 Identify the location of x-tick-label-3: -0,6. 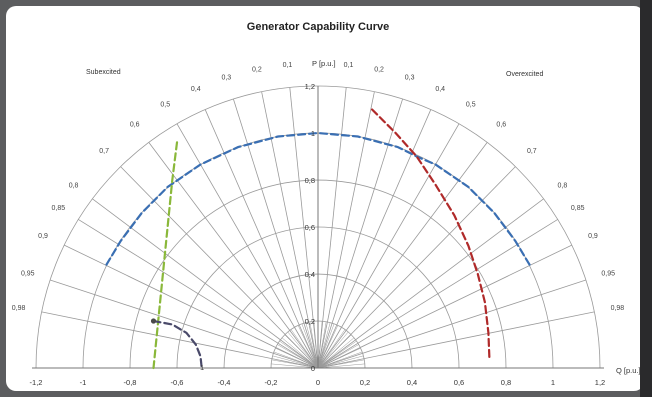
(177, 382).